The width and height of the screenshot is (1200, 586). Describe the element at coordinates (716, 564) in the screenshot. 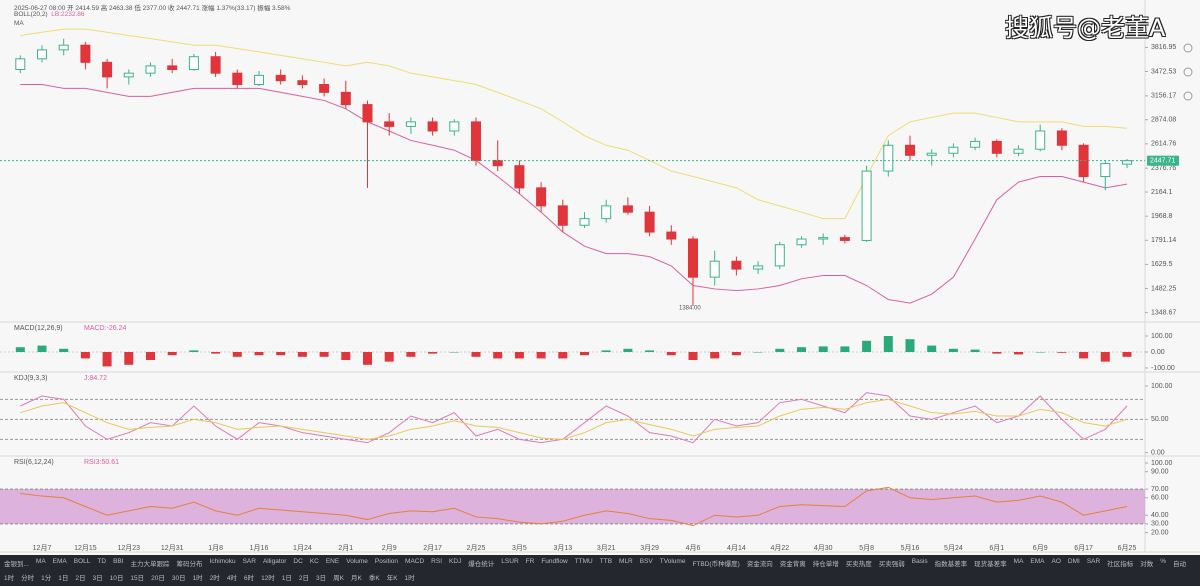

I see `toolbar-item: FTBD(币种爆度)` at that location.